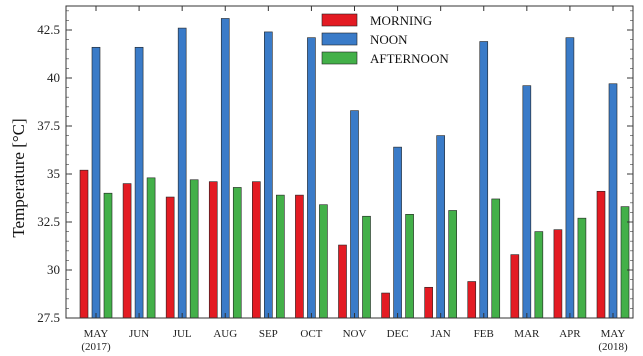 The height and width of the screenshot is (356, 643). What do you see at coordinates (48, 125) in the screenshot?
I see `y-tick-label: 37.5` at bounding box center [48, 125].